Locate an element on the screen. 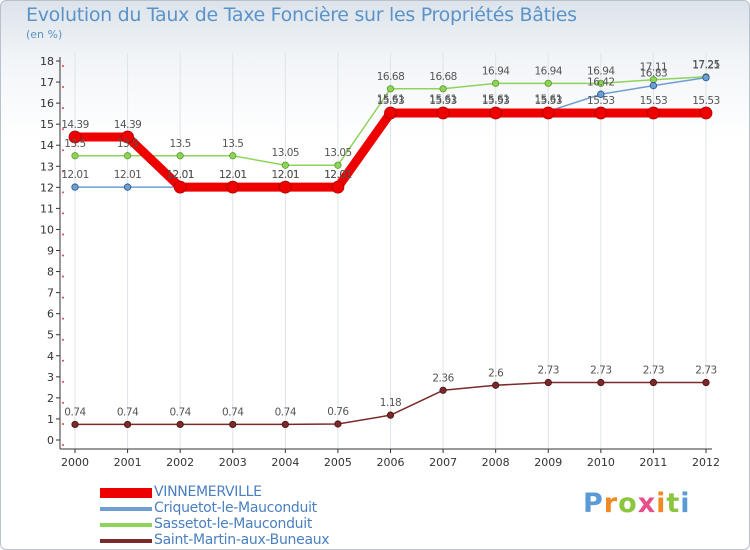 This screenshot has width=750, height=550. y-tick-label: 14 is located at coordinates (47, 145).